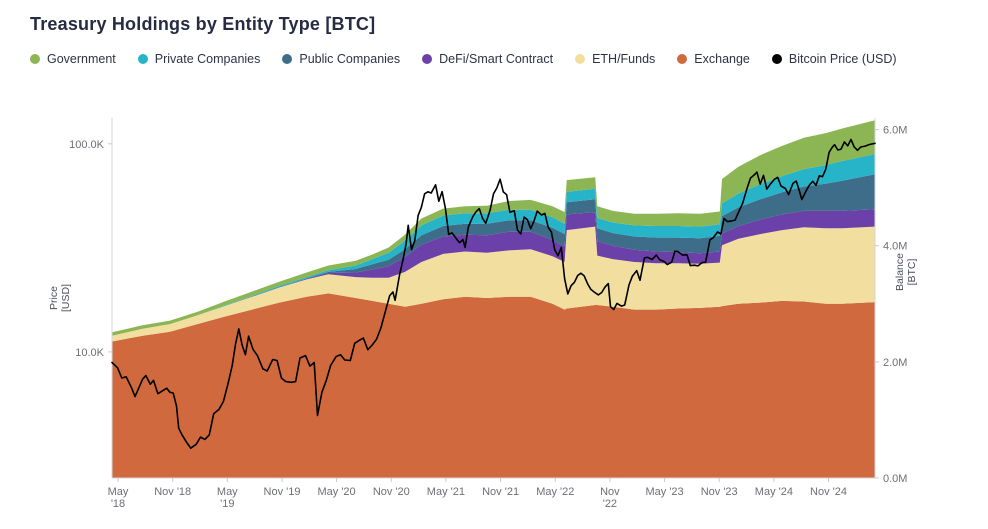 This screenshot has height=529, width=988. Describe the element at coordinates (287, 59) in the screenshot. I see `public-companies-swatch-icon` at that location.